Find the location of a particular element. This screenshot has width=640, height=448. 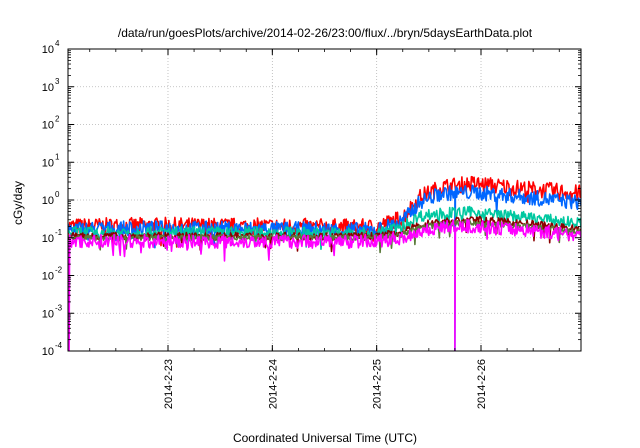

x-axis-label: Coordinated Universal Time (UTC) is located at coordinates (325, 438).